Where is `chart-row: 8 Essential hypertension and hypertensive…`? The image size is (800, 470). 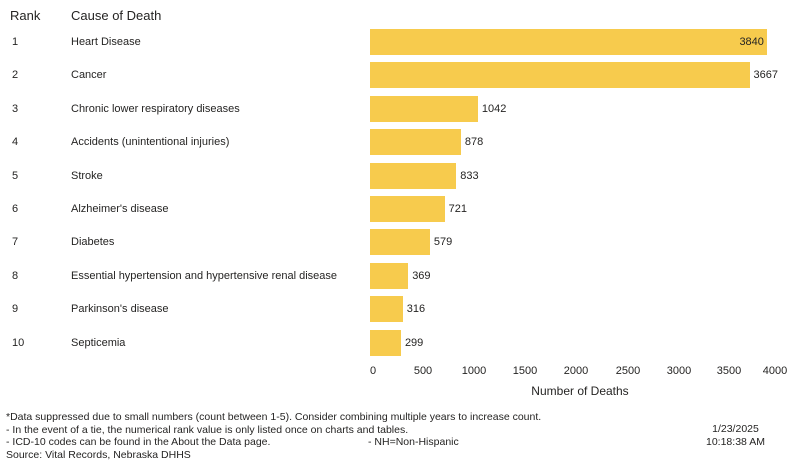
chart-row: 8 Essential hypertension and hypertensive… is located at coordinates (400, 275).